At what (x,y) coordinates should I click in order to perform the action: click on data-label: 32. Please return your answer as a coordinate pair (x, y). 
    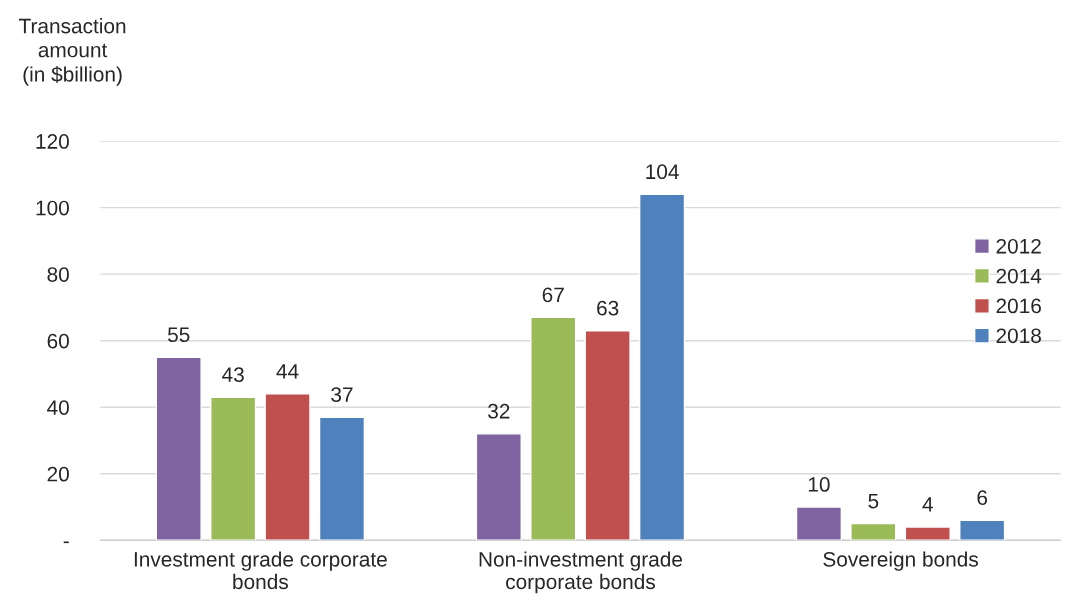
    Looking at the image, I should click on (499, 411).